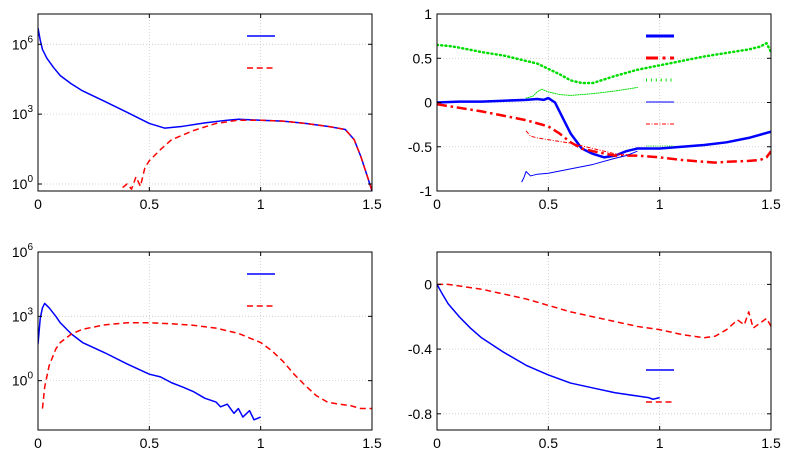 The height and width of the screenshot is (462, 797). Describe the element at coordinates (420, 414) in the screenshot. I see `y-tick-label: -0.8` at that location.